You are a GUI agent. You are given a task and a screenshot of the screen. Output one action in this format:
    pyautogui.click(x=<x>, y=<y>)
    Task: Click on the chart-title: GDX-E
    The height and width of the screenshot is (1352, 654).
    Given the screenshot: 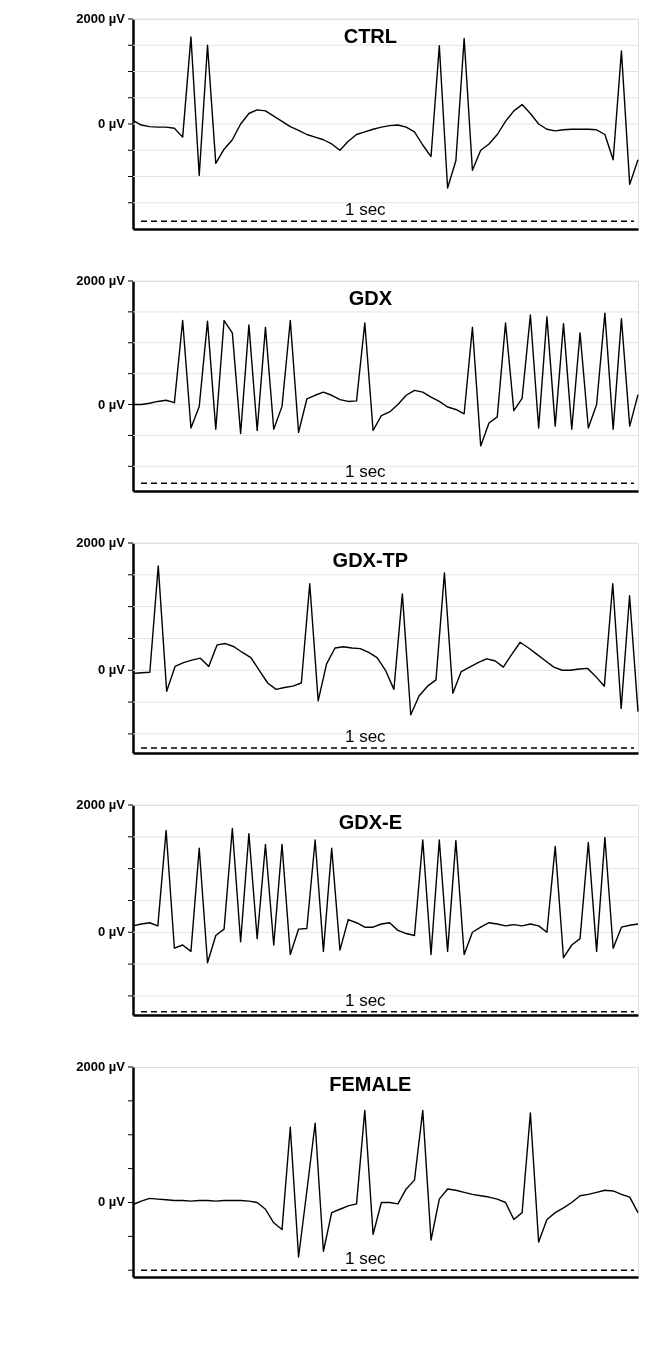 What is the action you would take?
    pyautogui.click(x=370, y=822)
    